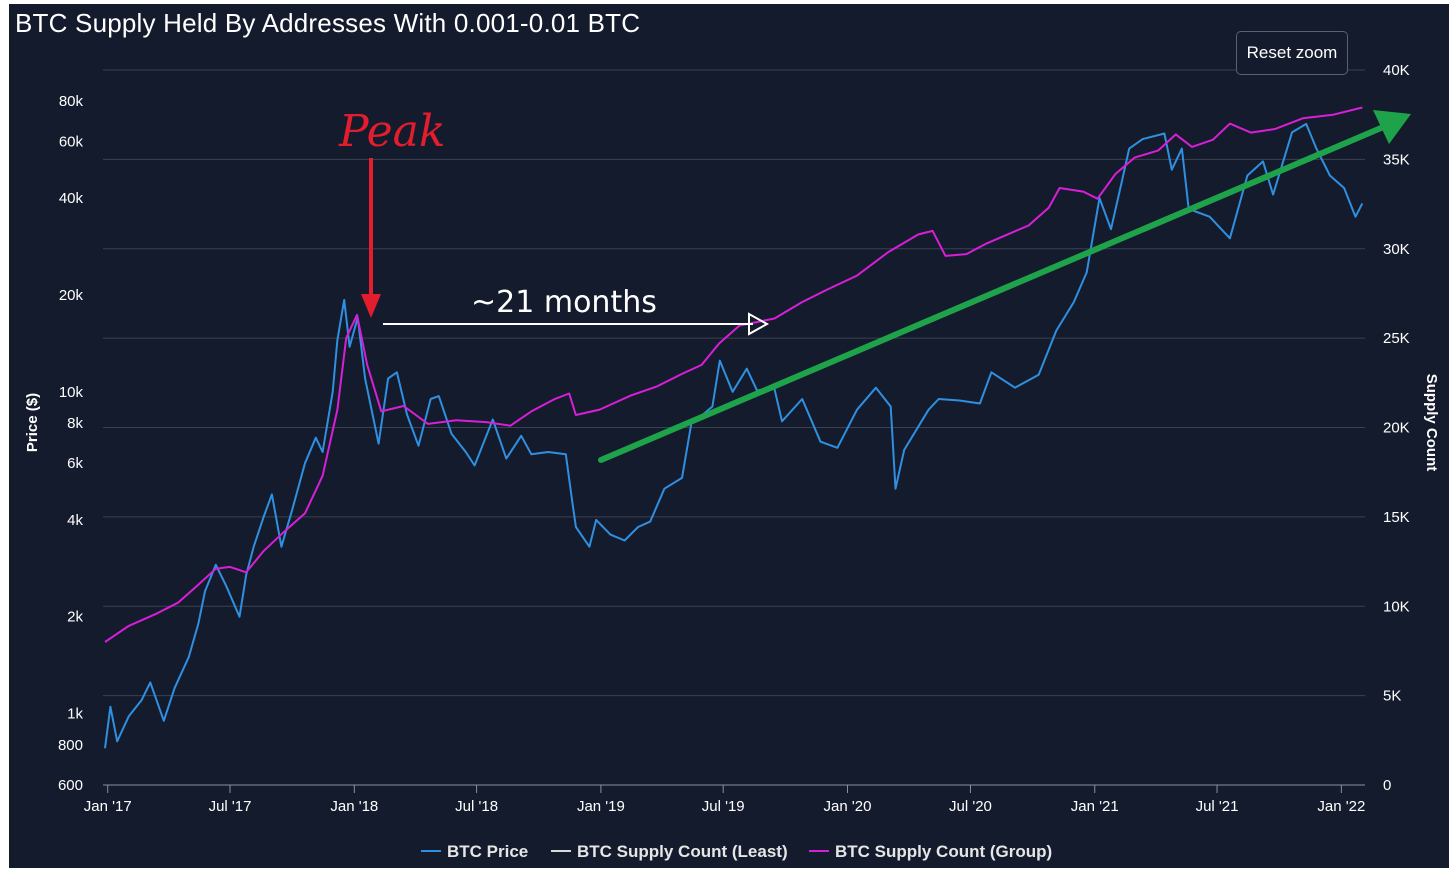  What do you see at coordinates (1396, 159) in the screenshot?
I see `y-right-tick-label: 35K` at bounding box center [1396, 159].